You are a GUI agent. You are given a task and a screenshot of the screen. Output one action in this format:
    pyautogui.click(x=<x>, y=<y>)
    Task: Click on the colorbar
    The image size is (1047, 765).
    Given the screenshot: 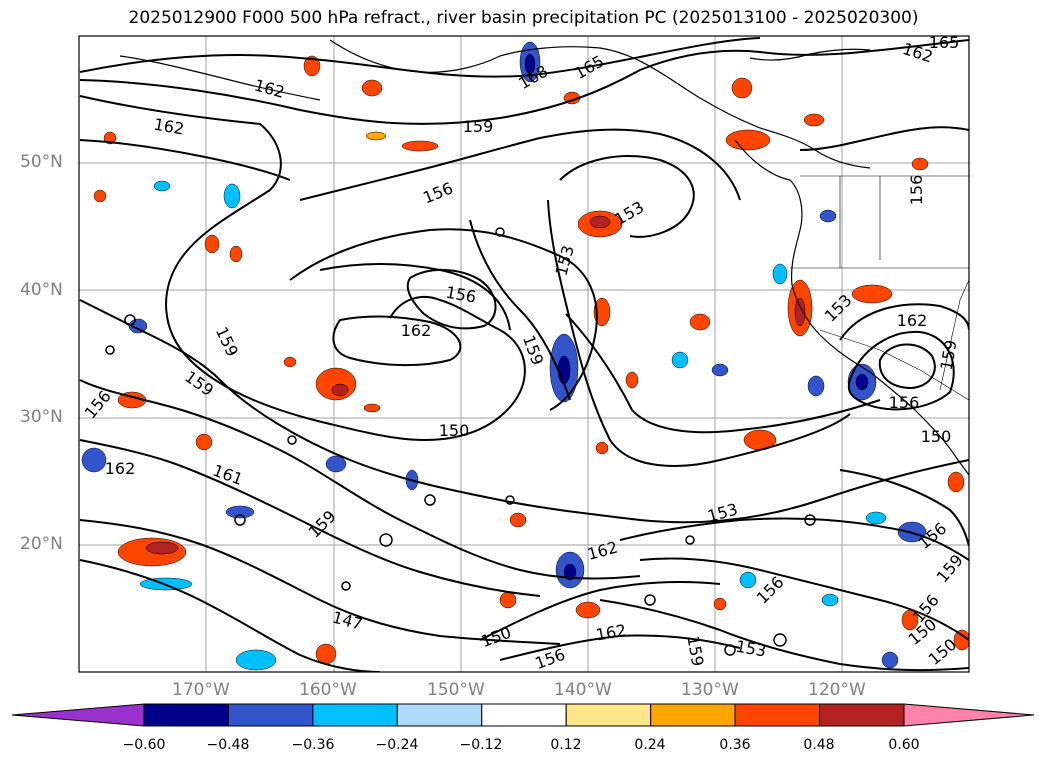 What is the action you would take?
    pyautogui.click(x=523, y=715)
    